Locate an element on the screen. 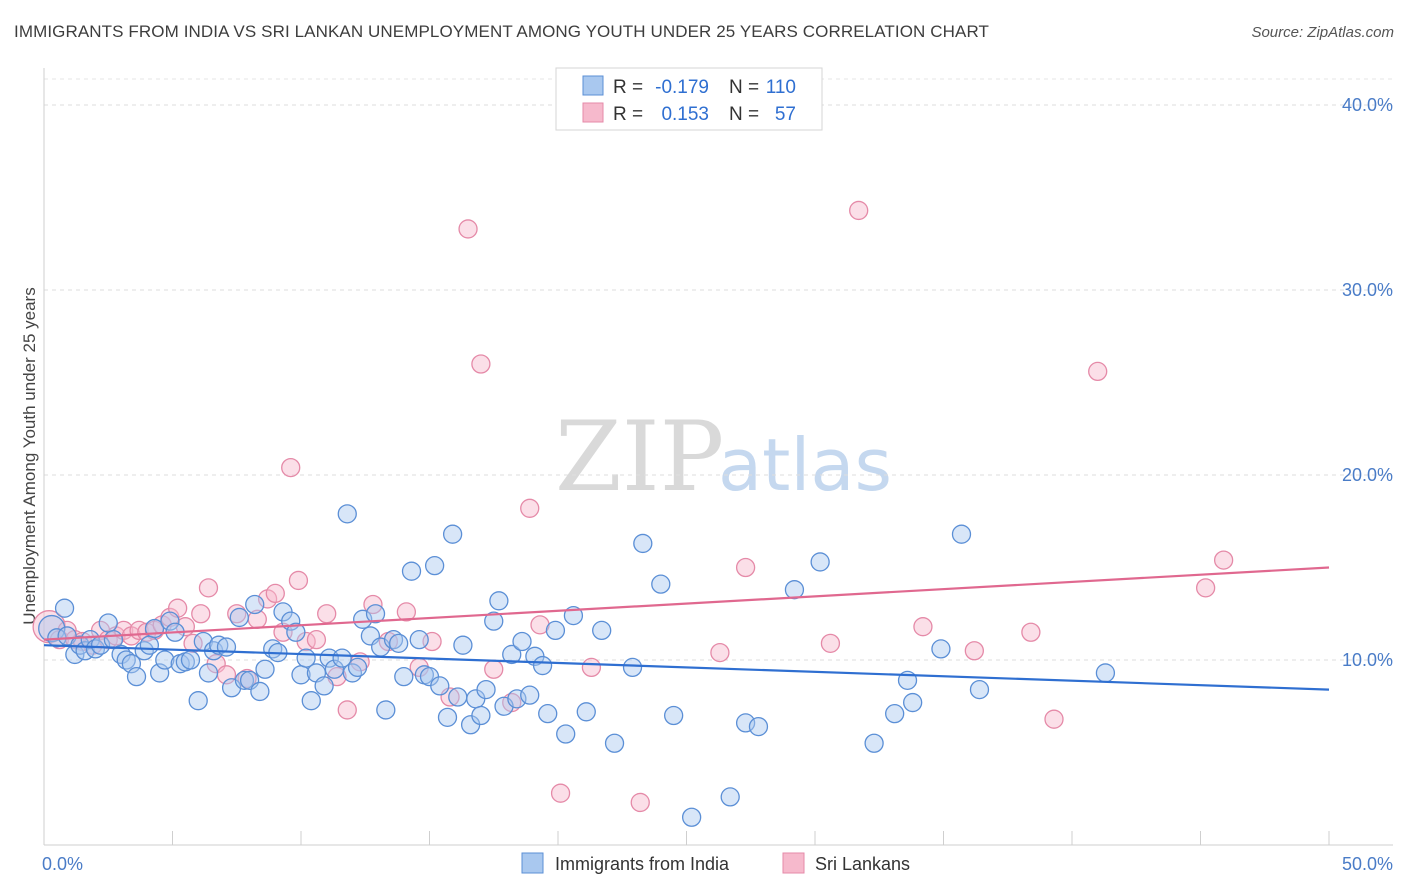 This screenshot has width=1406, height=892. x-tick-label-max: 50.0% is located at coordinates (1367, 864).